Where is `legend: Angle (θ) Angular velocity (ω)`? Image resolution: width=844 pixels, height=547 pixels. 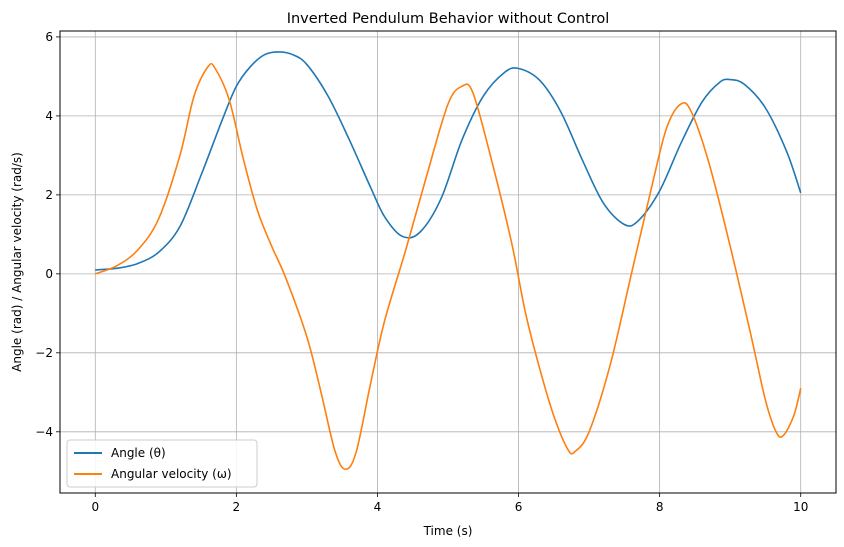 legend: Angle (θ) Angular velocity (ω) is located at coordinates (162, 463).